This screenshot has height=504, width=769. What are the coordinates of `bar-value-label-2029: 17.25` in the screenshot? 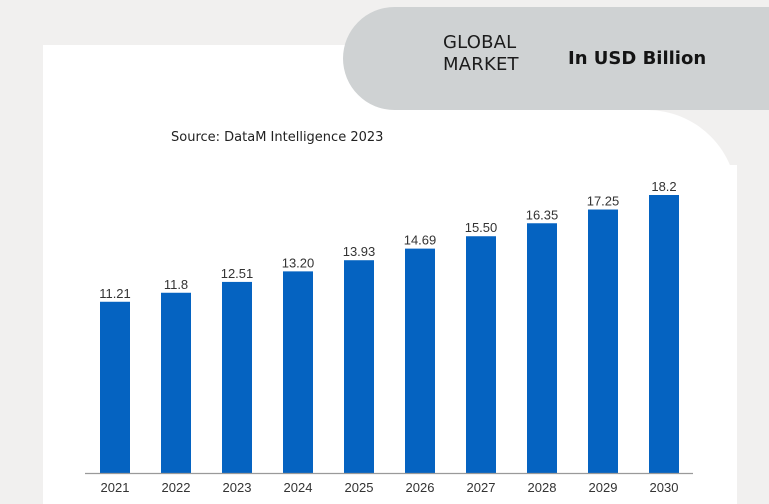 It's located at (603, 201).